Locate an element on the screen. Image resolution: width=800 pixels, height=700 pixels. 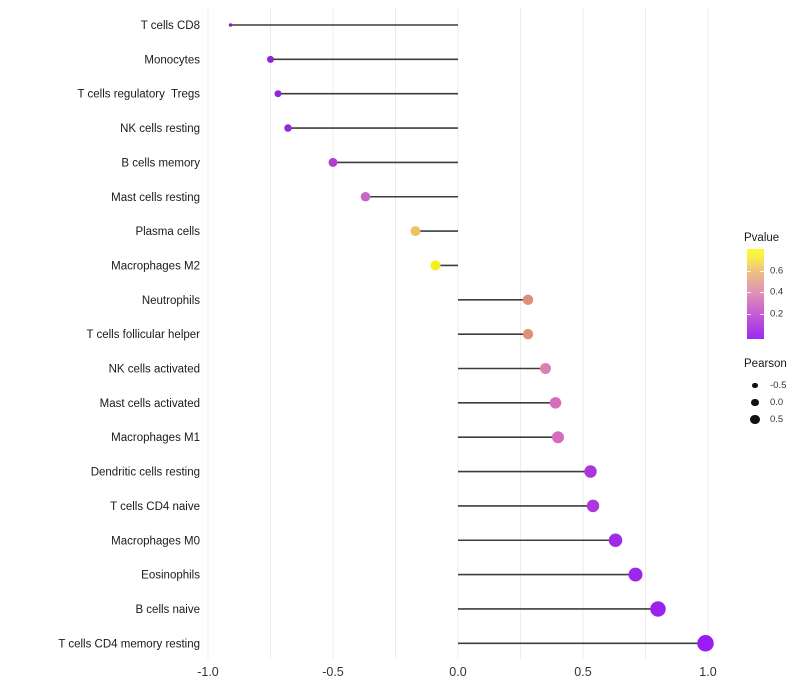
pearson-legend-item: -0.5 is located at coordinates (772, 385).